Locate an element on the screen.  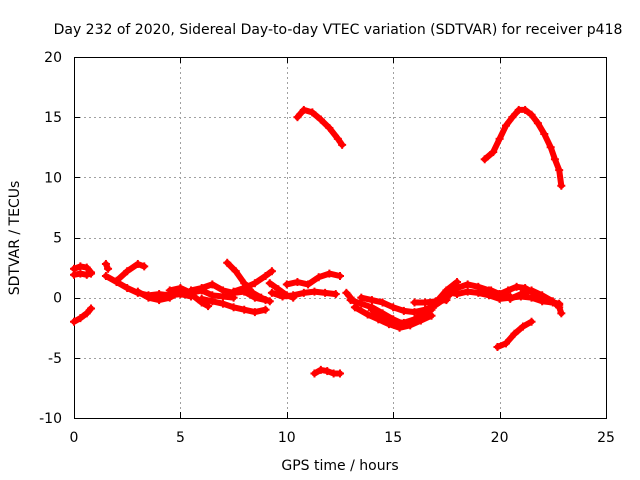
y-tick-label: 10 is located at coordinates (53, 178).